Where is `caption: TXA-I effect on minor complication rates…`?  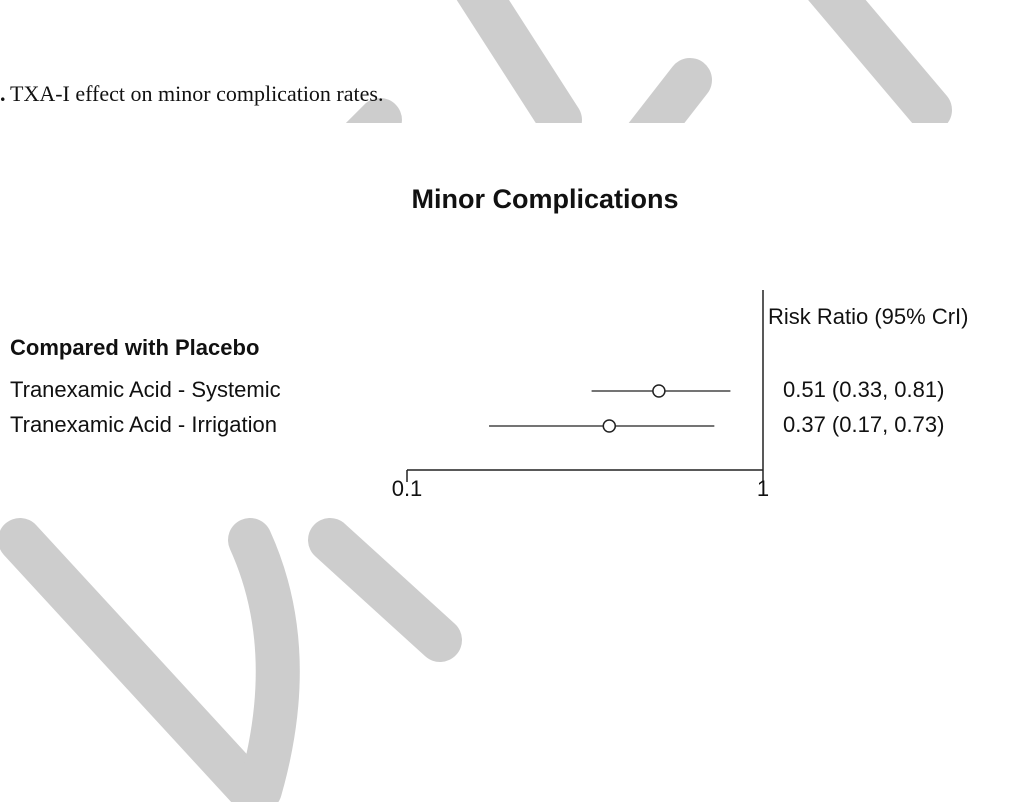 caption: TXA-I effect on minor complication rates… is located at coordinates (196, 93).